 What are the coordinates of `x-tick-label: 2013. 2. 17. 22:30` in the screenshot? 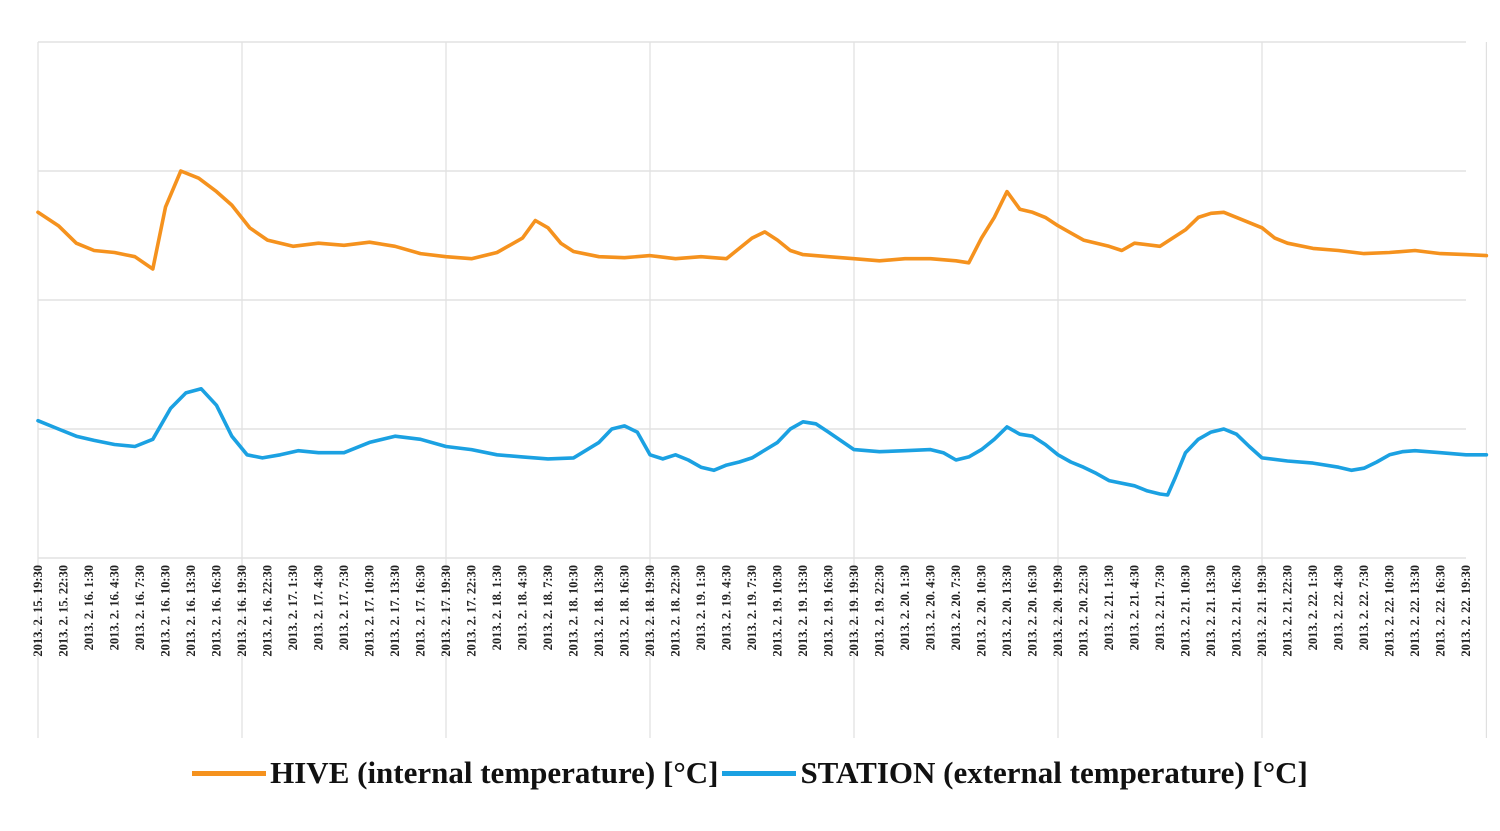 It's located at (472, 611).